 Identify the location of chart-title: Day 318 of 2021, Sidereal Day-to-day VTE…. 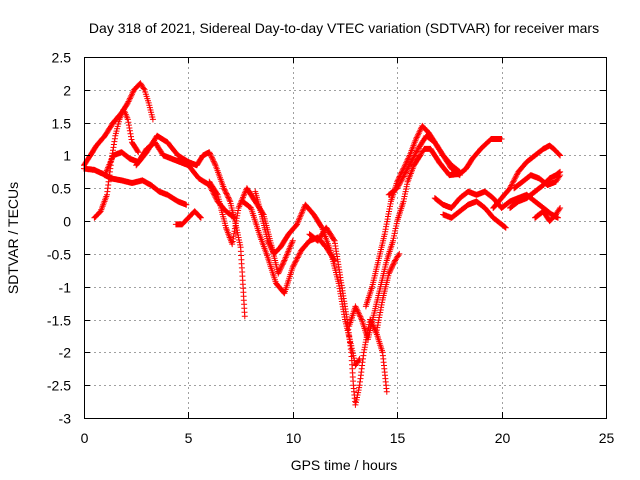
(344, 28).